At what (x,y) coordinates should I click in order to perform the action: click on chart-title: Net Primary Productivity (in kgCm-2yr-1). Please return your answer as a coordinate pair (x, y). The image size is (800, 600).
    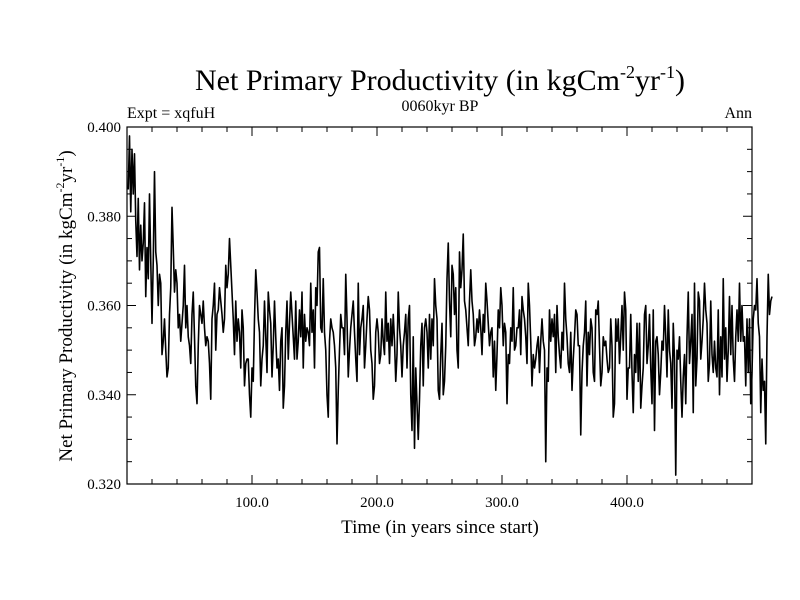
    Looking at the image, I should click on (440, 79).